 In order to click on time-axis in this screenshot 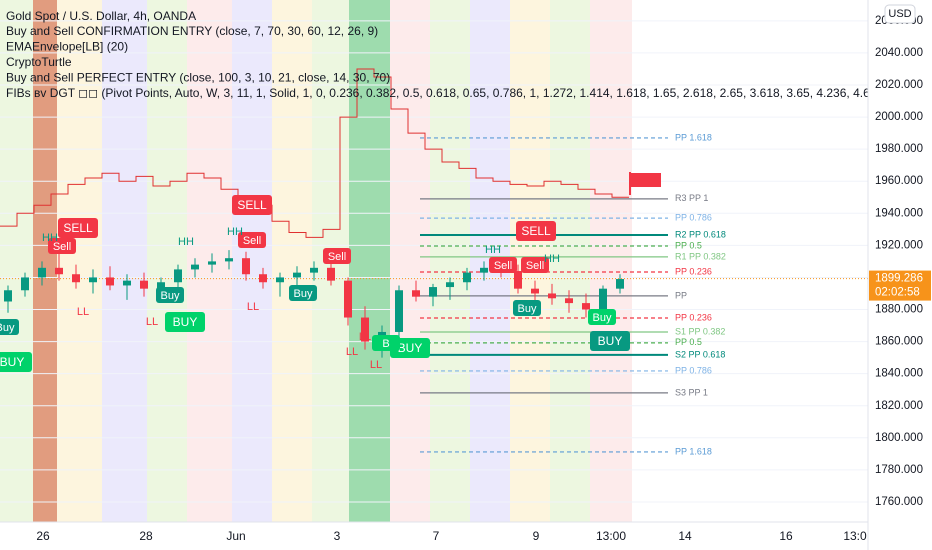, I will do `click(434, 536)`.